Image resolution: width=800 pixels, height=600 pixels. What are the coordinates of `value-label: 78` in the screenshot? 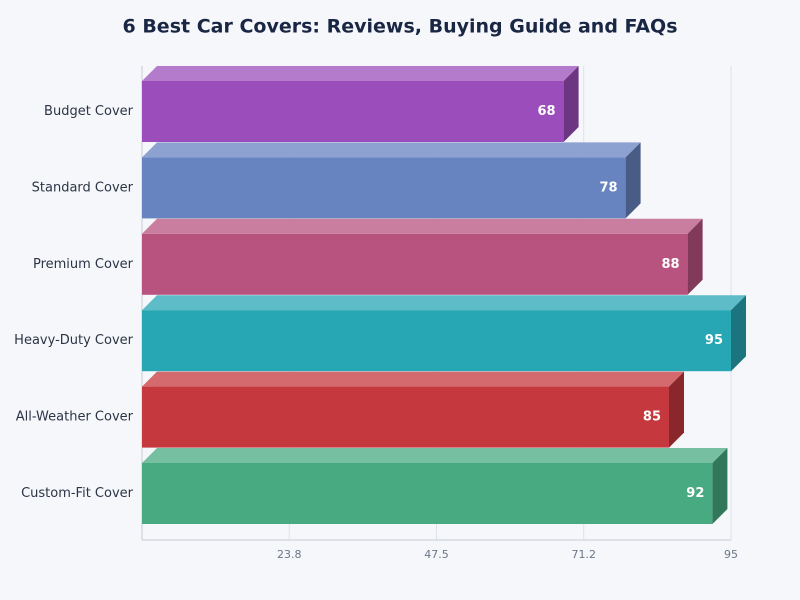 It's located at (609, 187).